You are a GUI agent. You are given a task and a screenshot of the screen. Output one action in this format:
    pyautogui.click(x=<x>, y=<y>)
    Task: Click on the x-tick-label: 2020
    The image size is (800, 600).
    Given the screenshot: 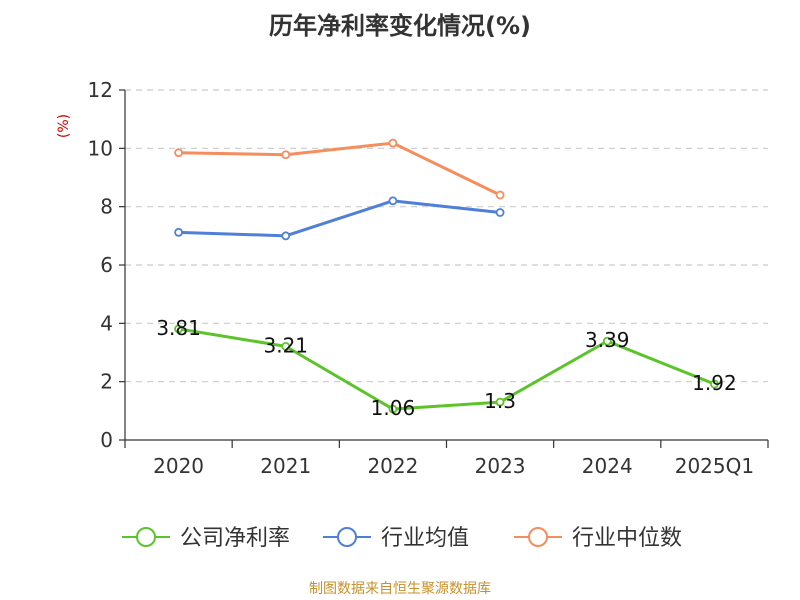 What is the action you would take?
    pyautogui.click(x=178, y=466)
    